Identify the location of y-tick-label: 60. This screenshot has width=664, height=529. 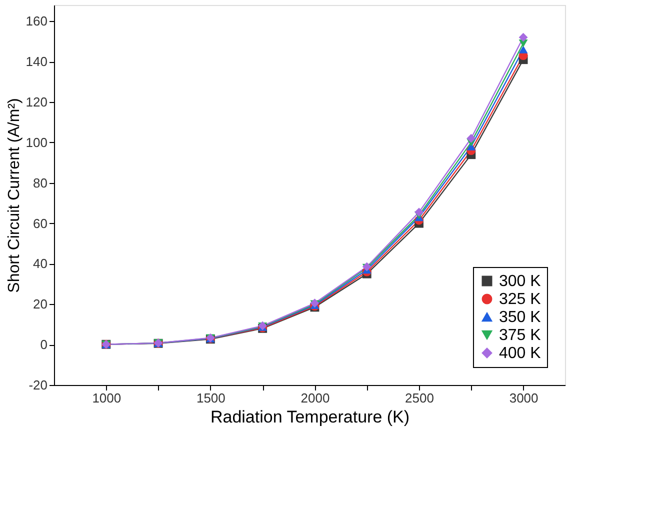
(40, 223).